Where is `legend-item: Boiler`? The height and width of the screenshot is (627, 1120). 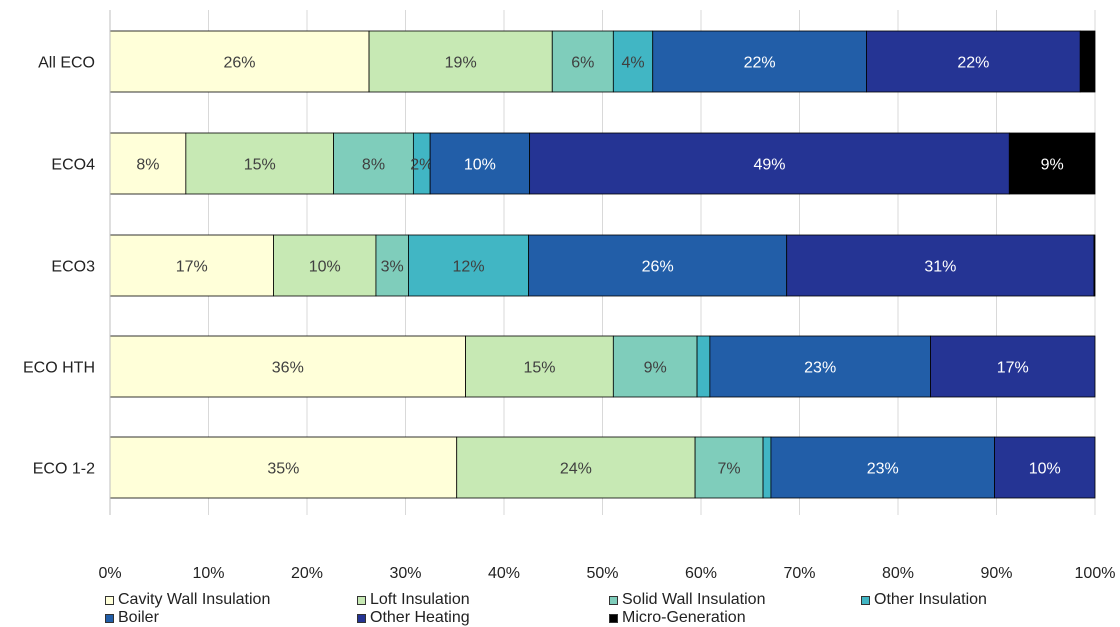 legend-item: Boiler is located at coordinates (132, 618).